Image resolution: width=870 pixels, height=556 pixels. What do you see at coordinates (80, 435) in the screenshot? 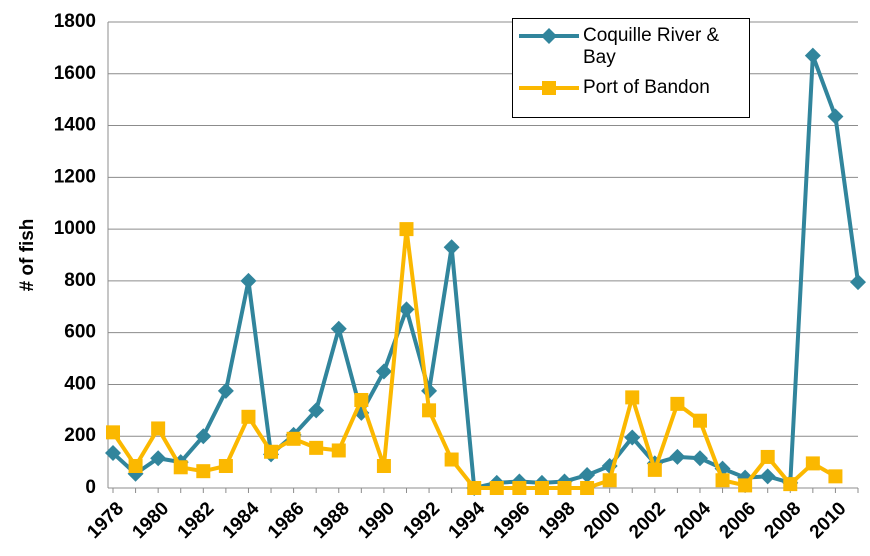
I see `y-tick-label: 200` at bounding box center [80, 435].